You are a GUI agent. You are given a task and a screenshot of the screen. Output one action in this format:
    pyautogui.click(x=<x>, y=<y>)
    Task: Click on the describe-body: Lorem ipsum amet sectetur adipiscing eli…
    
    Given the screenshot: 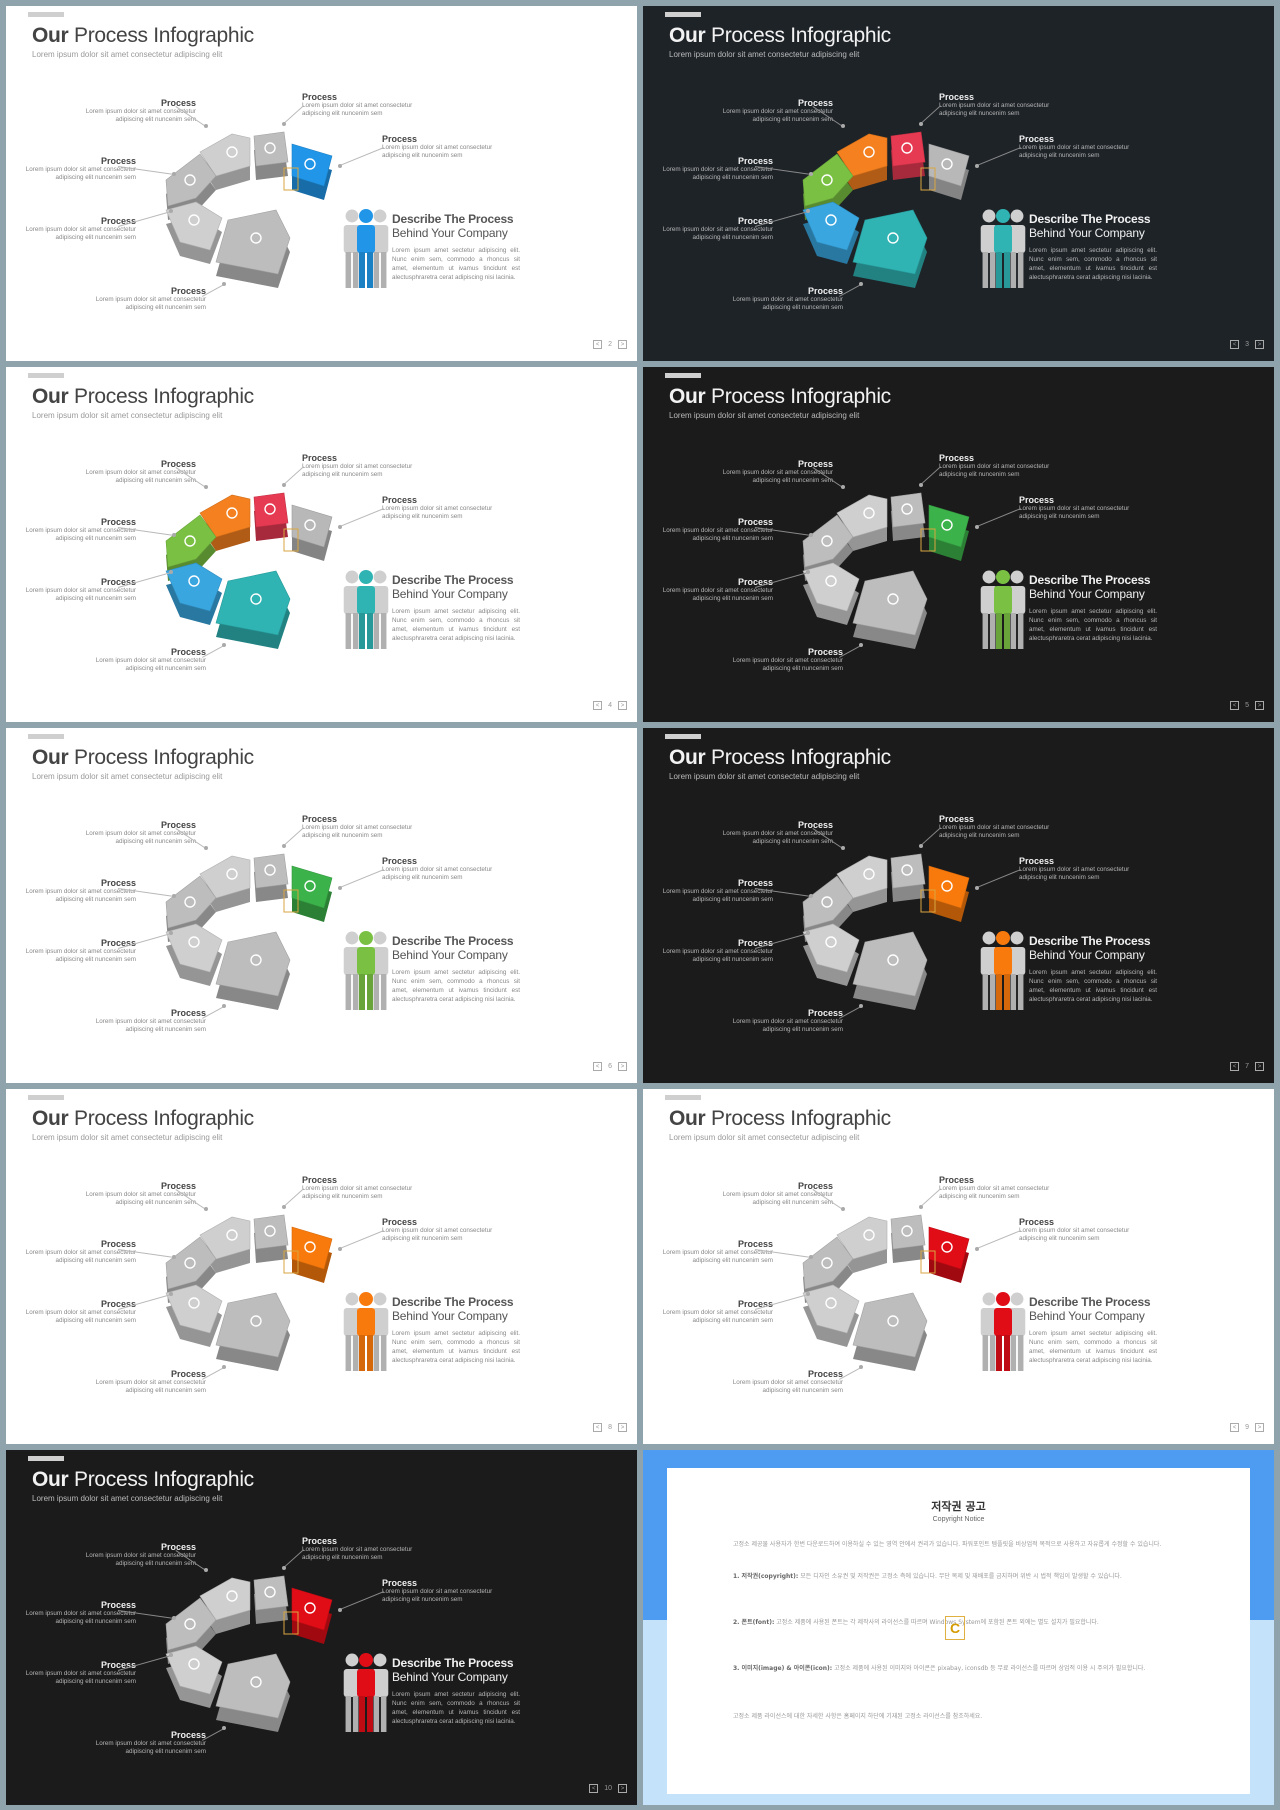 What is the action you would take?
    pyautogui.click(x=1093, y=986)
    